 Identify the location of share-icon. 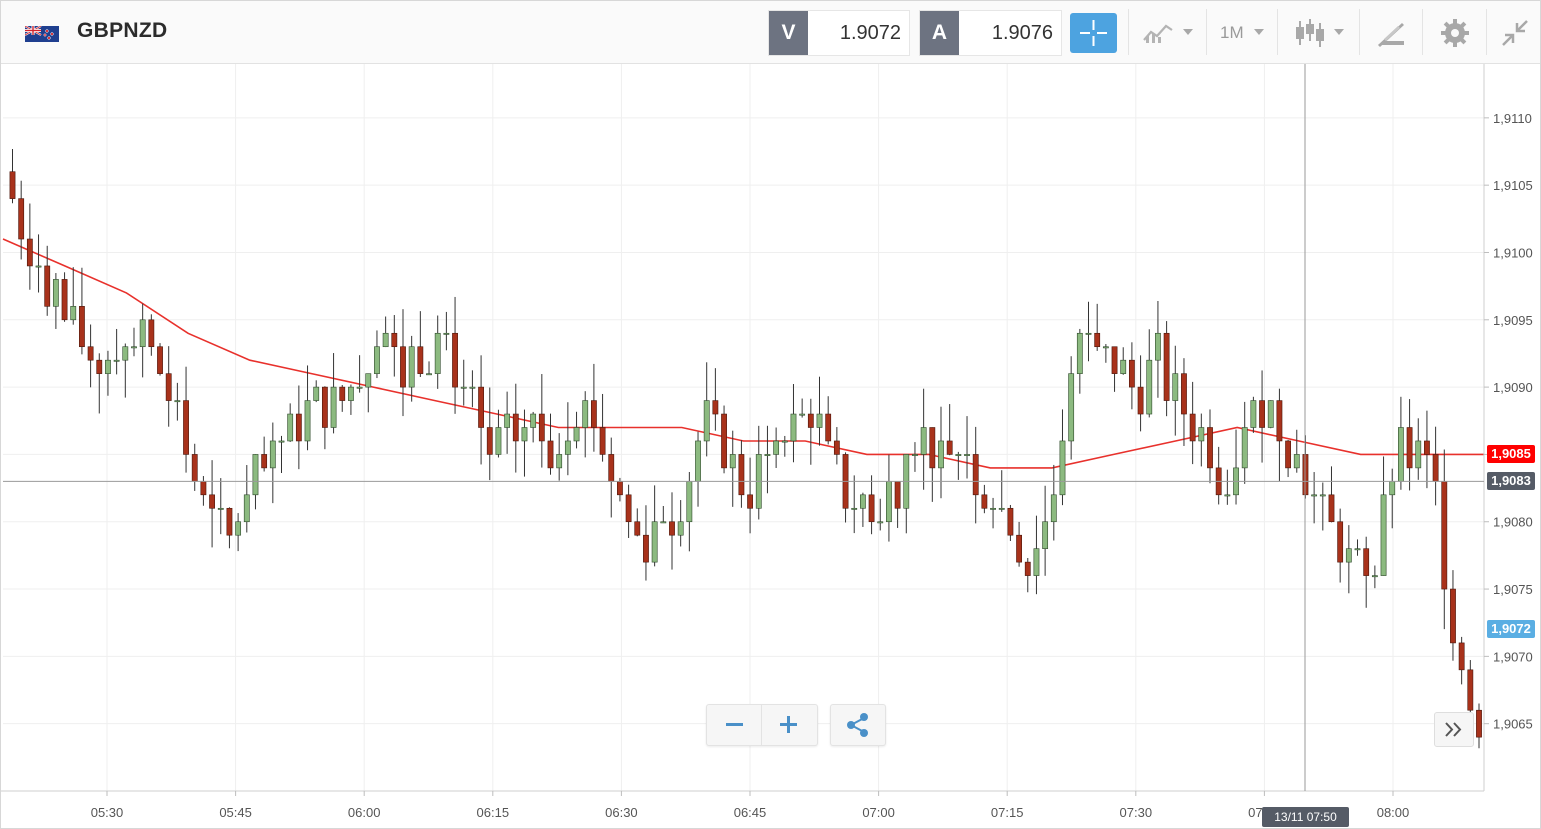
(857, 725).